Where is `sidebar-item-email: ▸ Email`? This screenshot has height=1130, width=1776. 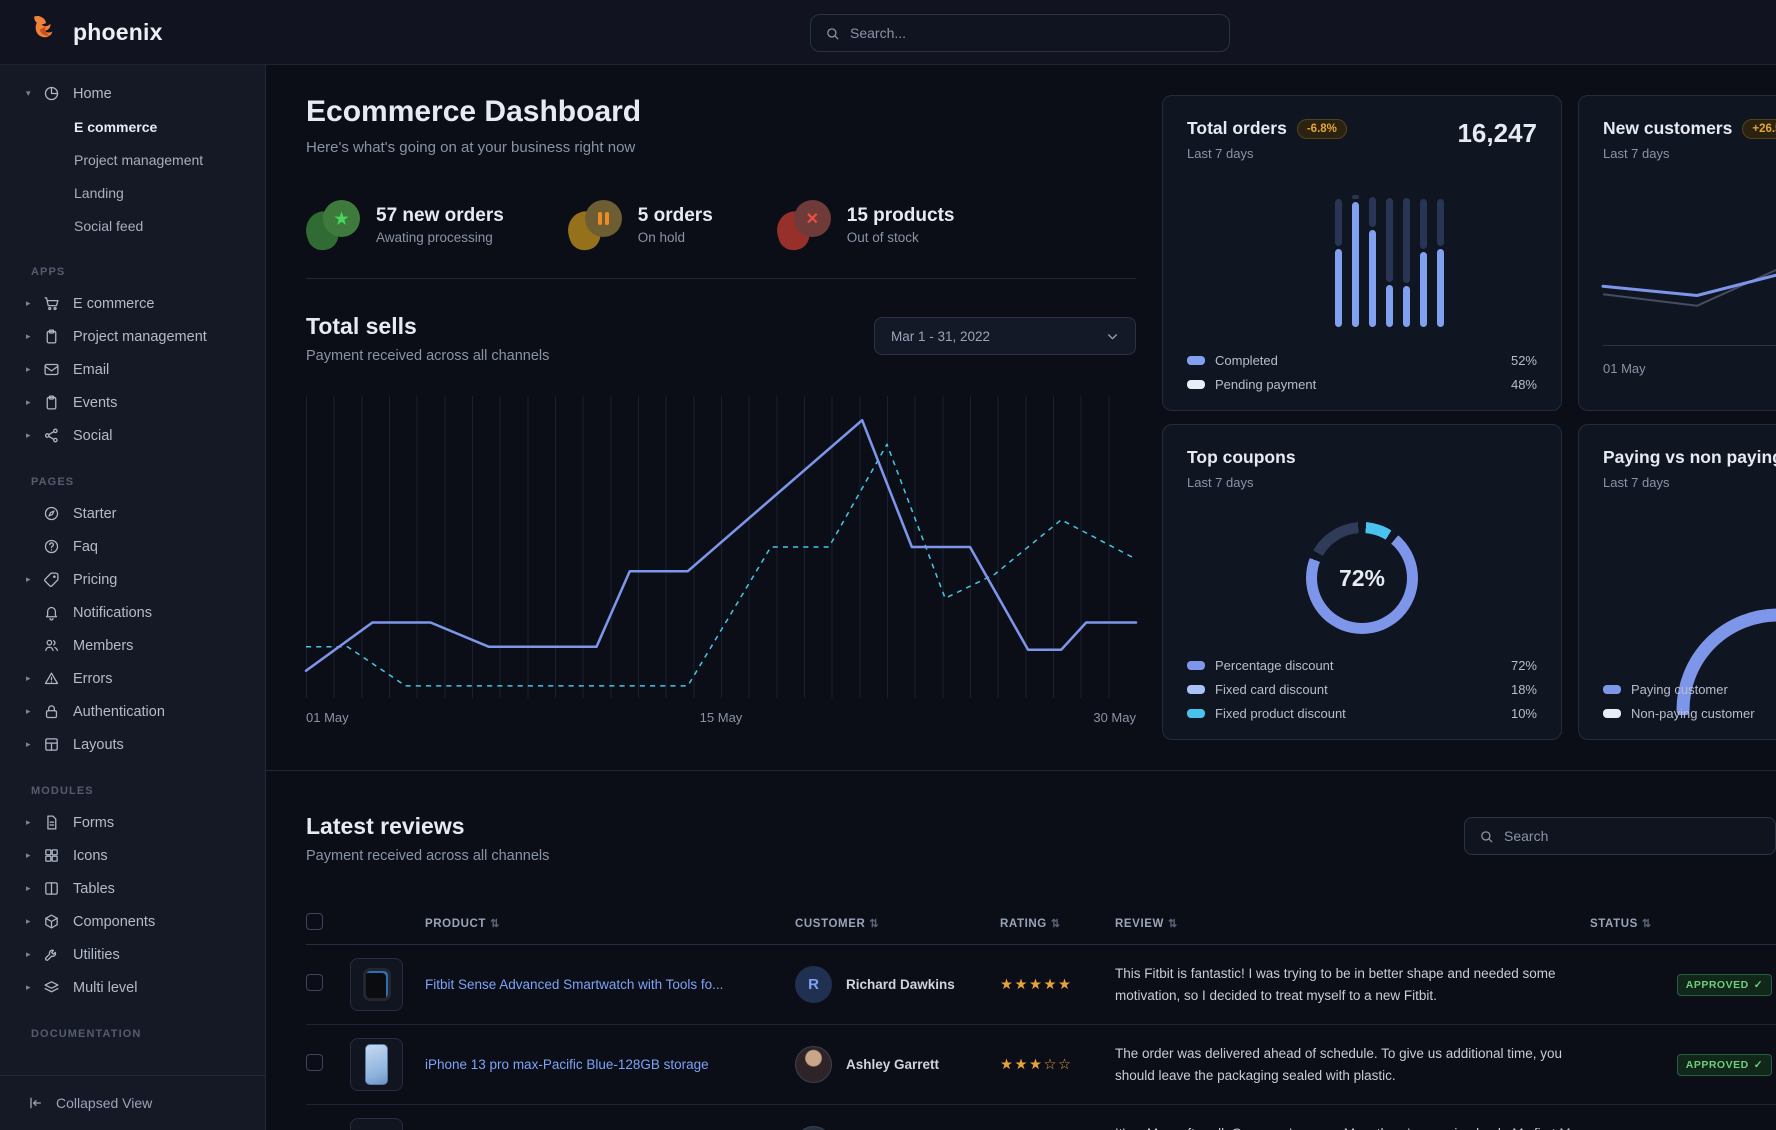
sidebar-item-email: ▸ Email is located at coordinates (132, 369).